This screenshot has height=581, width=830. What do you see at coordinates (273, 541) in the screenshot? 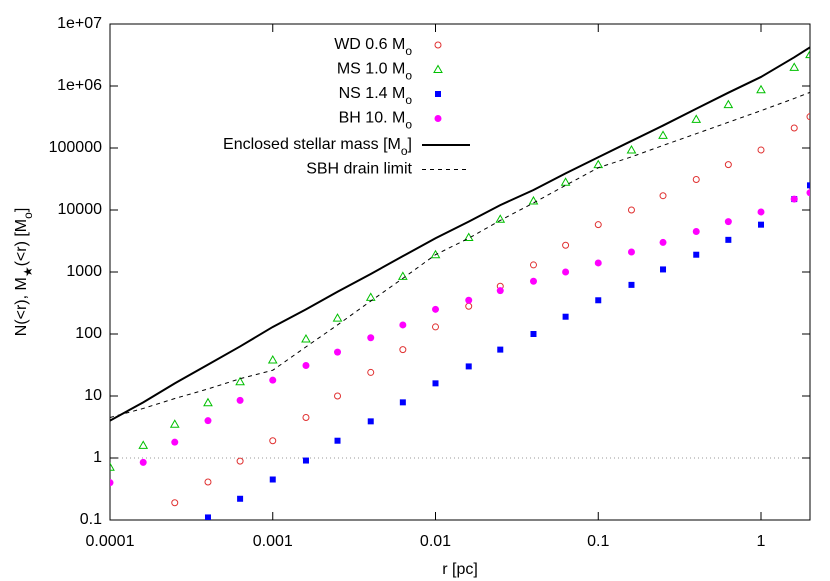
I see `x-tick-label: 0.001` at bounding box center [273, 541].